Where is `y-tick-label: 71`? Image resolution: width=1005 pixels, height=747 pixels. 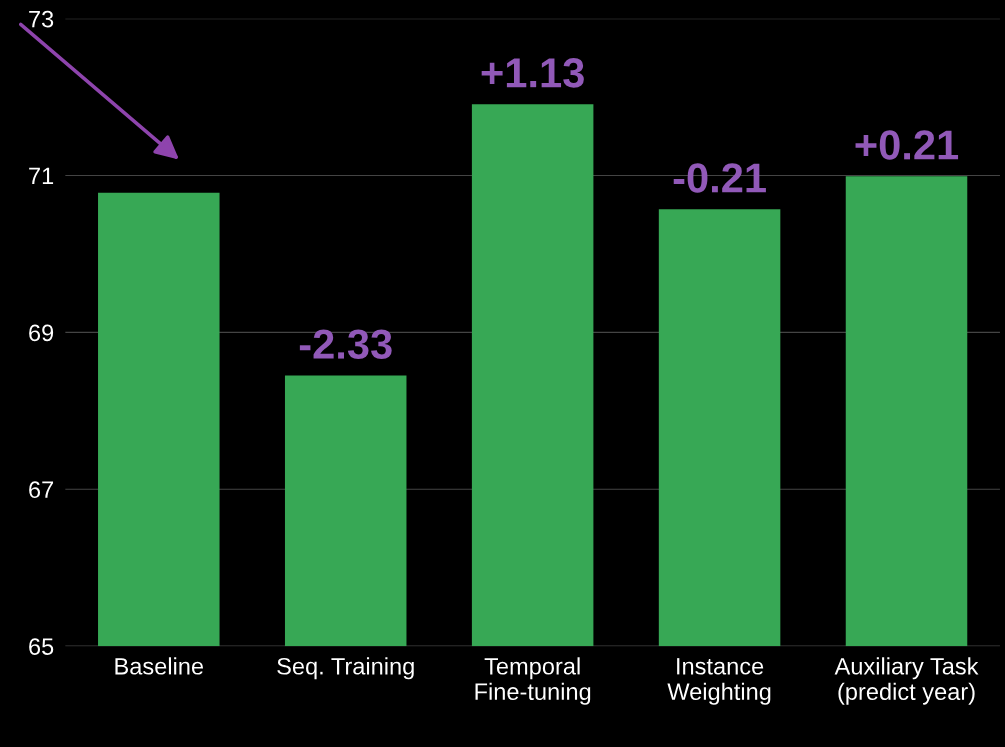 y-tick-label: 71 is located at coordinates (41, 176).